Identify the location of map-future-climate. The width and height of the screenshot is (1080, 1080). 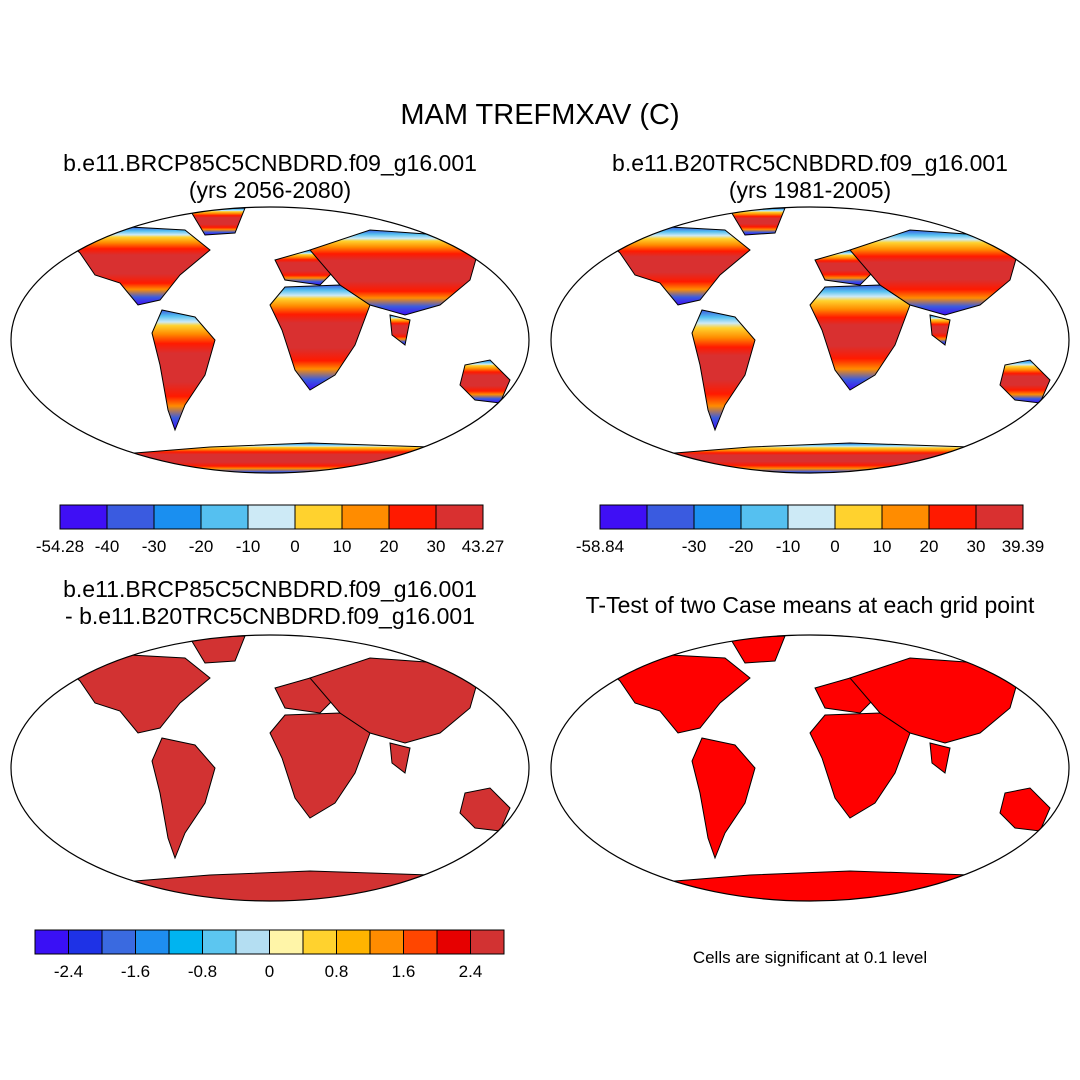
(270, 340).